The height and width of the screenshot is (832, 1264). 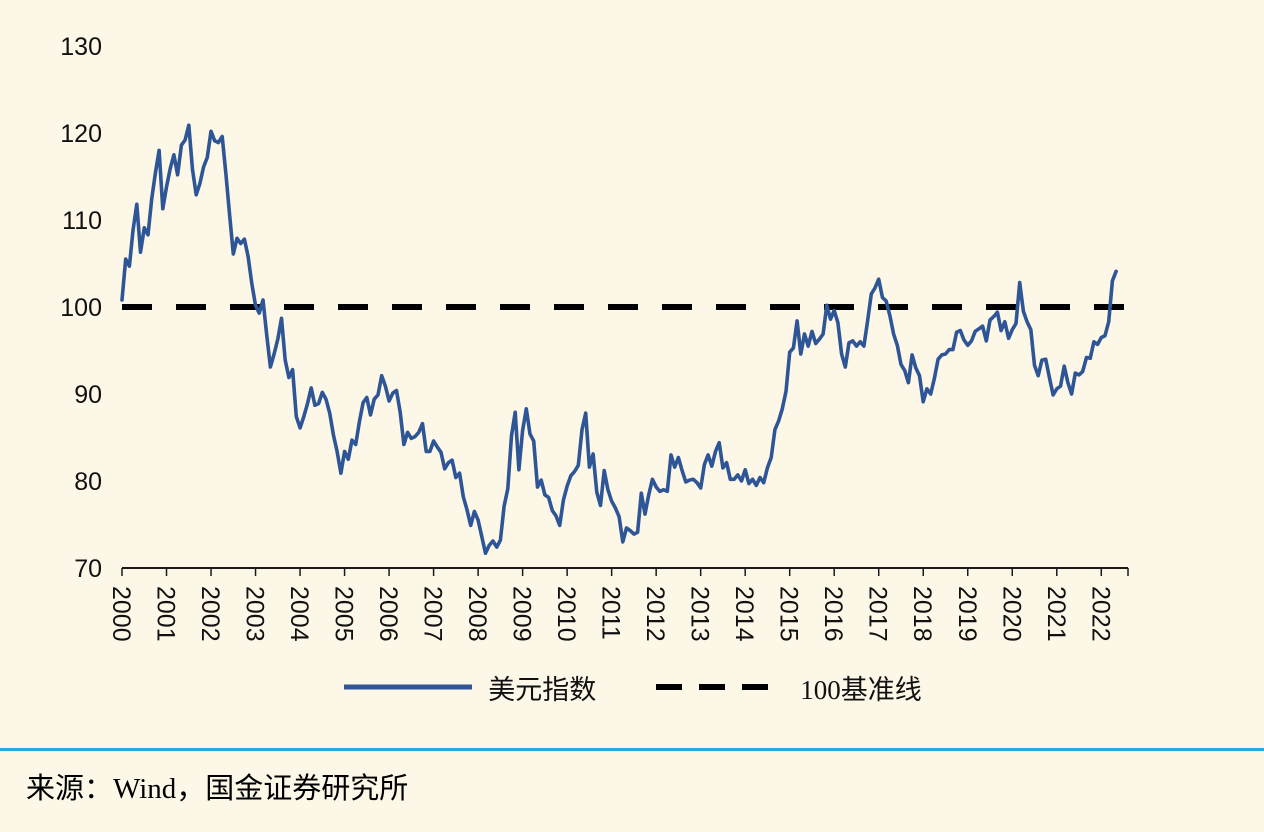 I want to click on x-tick-label: 2001, so click(x=166, y=614).